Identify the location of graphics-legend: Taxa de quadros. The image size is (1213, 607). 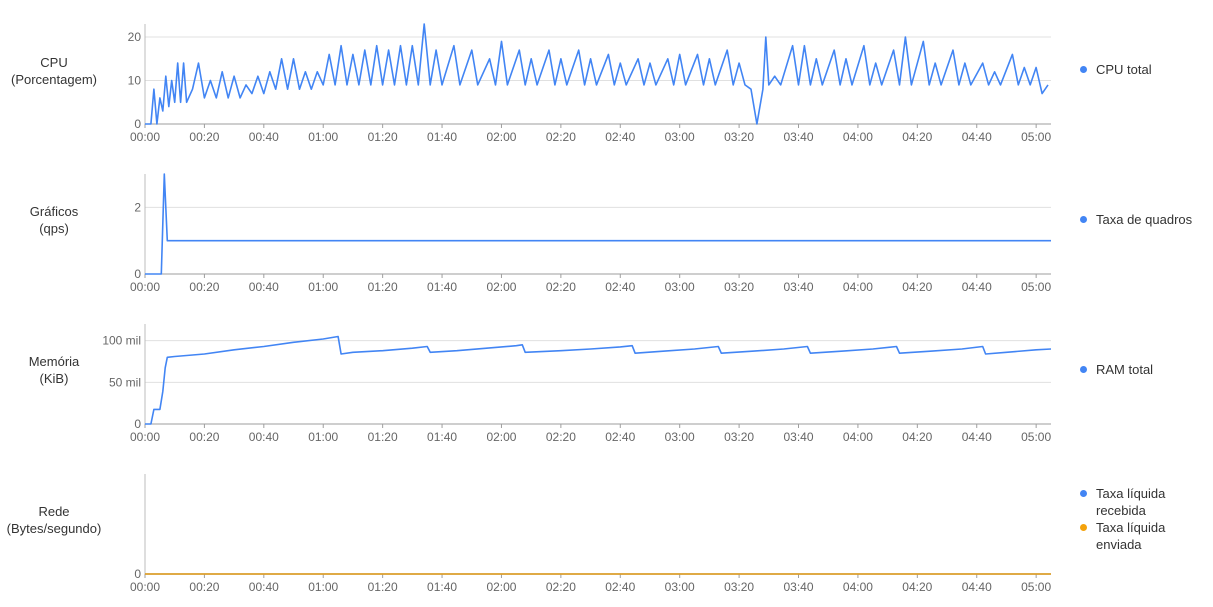
(1136, 219).